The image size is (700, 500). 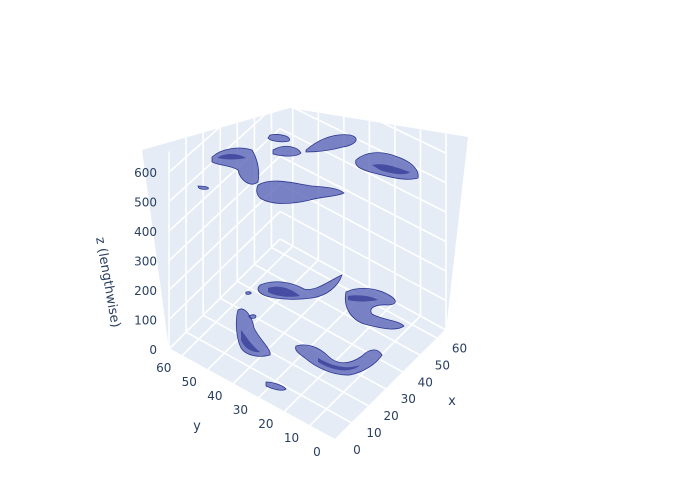 I want to click on x-tick-label: 10, so click(x=373, y=433).